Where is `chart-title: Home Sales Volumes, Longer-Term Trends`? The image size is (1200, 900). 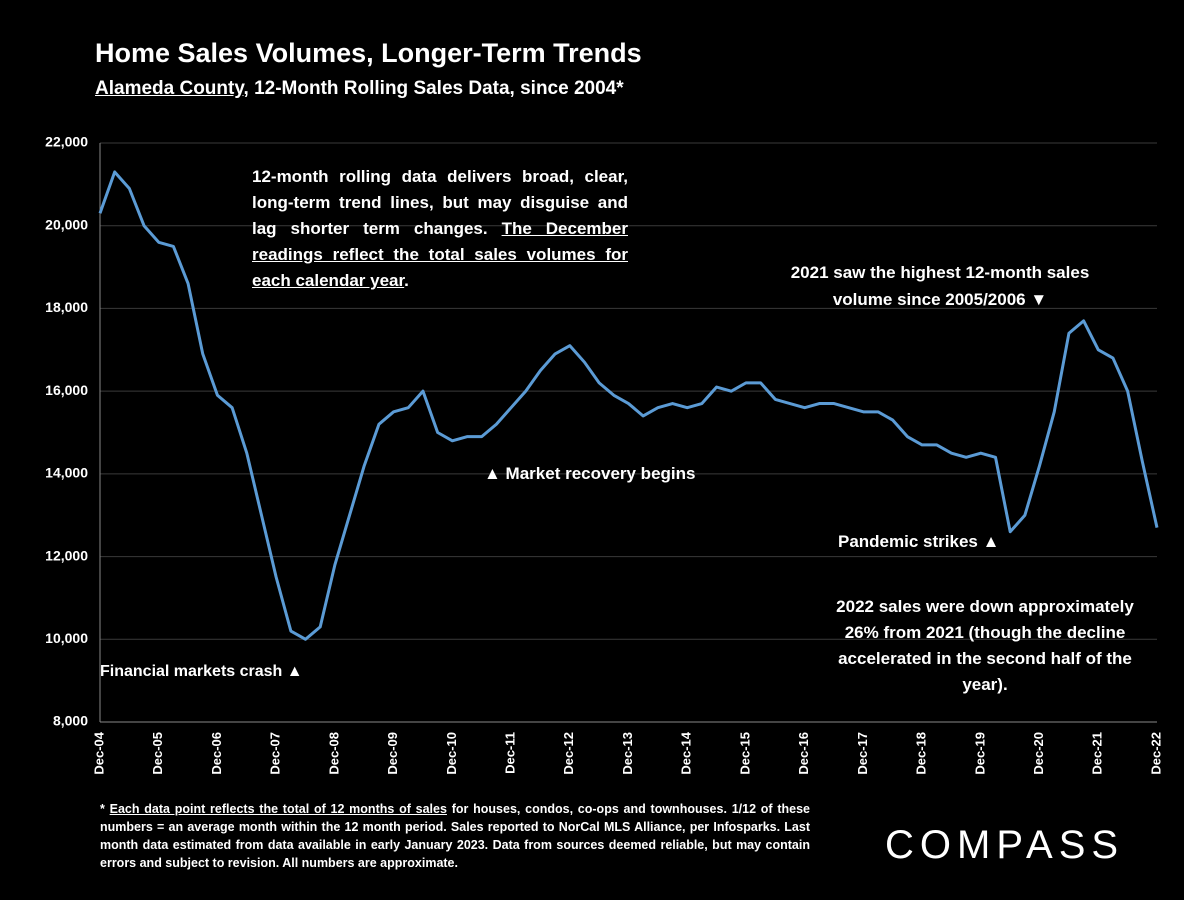
chart-title: Home Sales Volumes, Longer-Term Trends is located at coordinates (368, 53).